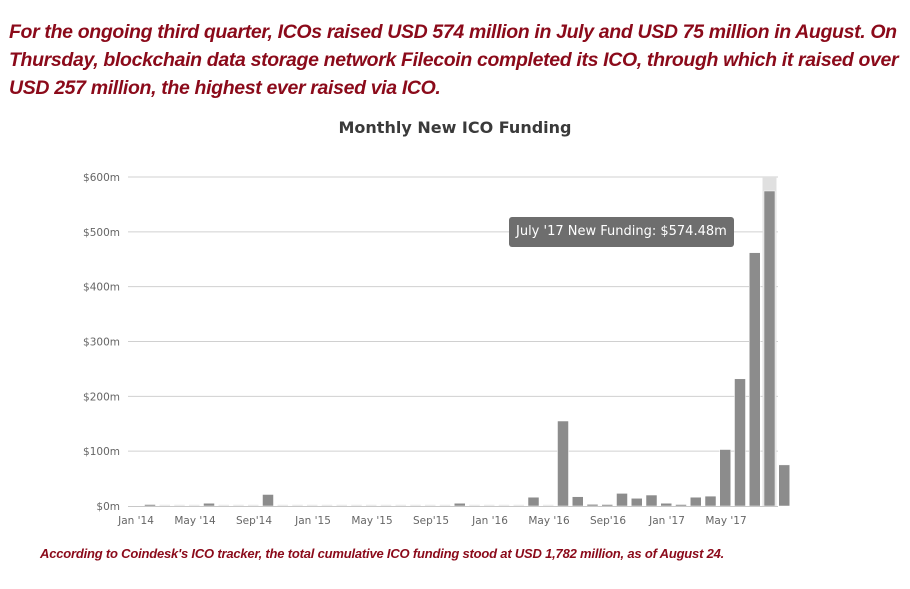 This screenshot has height=589, width=910. Describe the element at coordinates (608, 521) in the screenshot. I see `x-tick-label: Sep'16` at that location.